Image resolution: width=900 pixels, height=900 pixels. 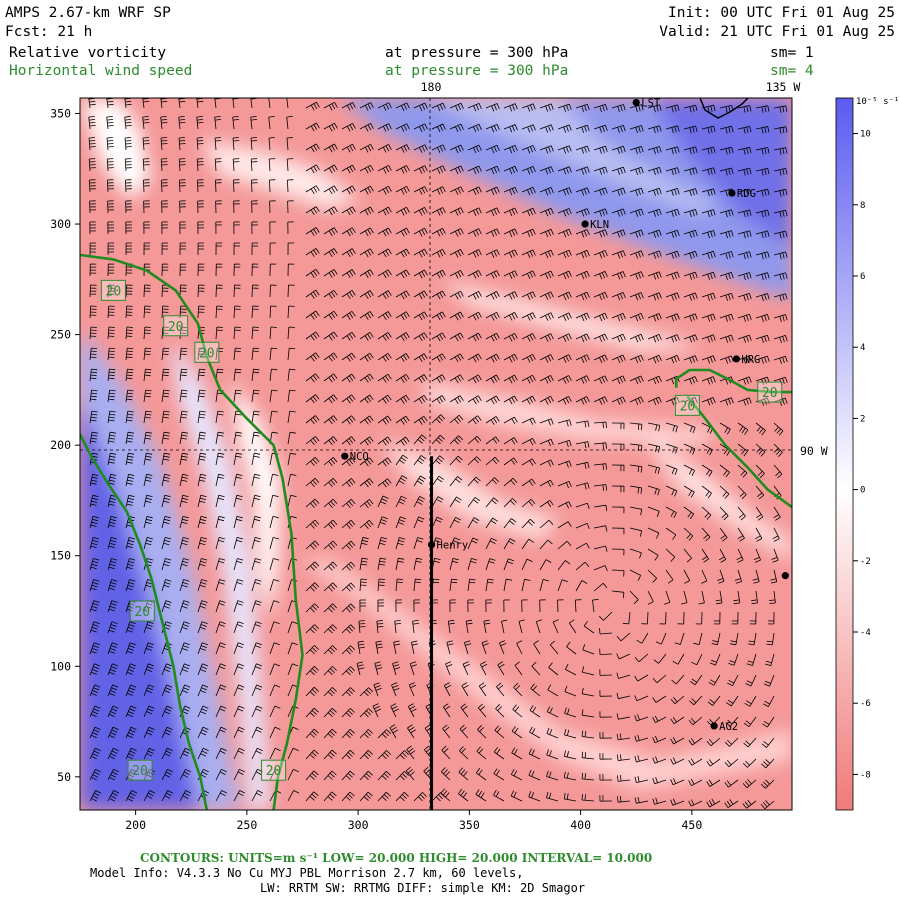 I want to click on contour-line, so click(x=144, y=621).